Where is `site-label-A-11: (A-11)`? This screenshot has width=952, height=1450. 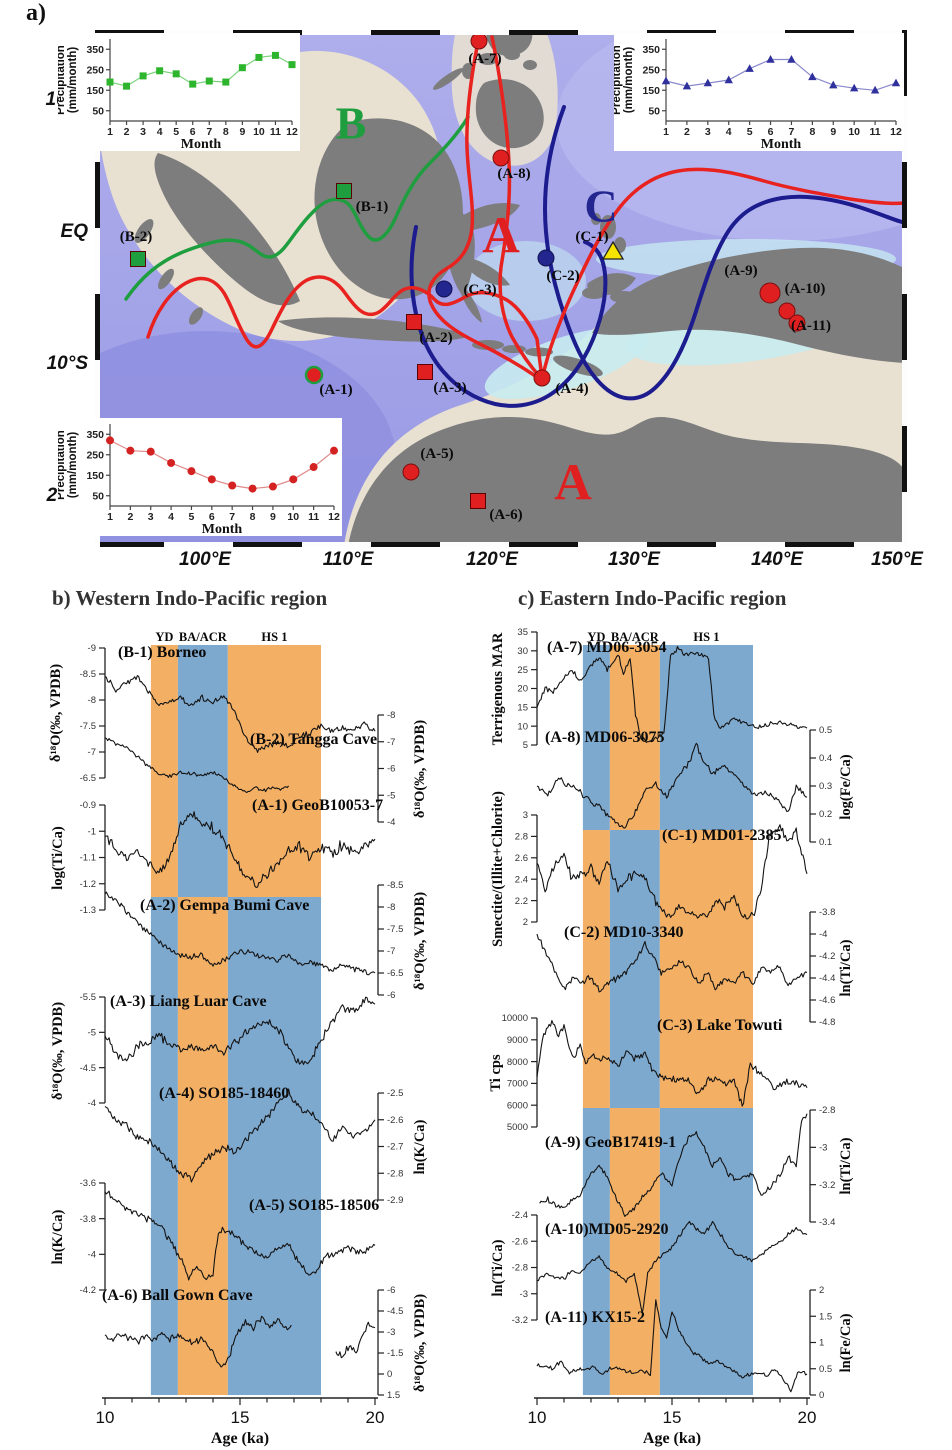 site-label-A-11: (A-11) is located at coordinates (811, 326).